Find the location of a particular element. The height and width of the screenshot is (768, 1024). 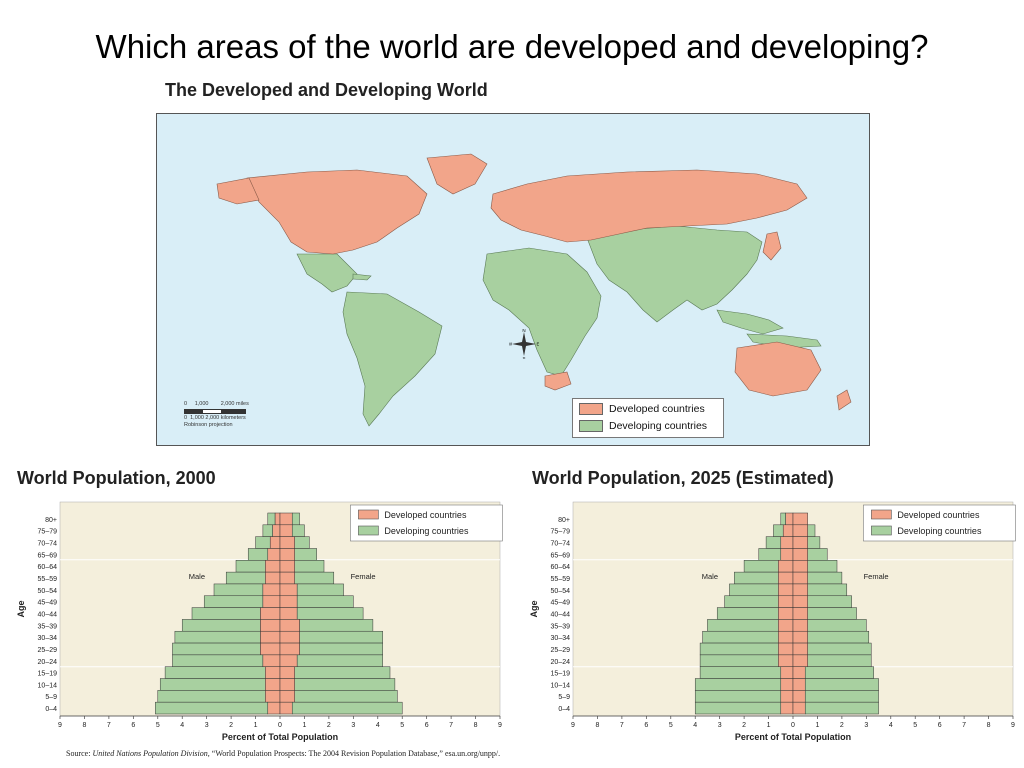

age-category-label: 5–9 is located at coordinates (51, 697).